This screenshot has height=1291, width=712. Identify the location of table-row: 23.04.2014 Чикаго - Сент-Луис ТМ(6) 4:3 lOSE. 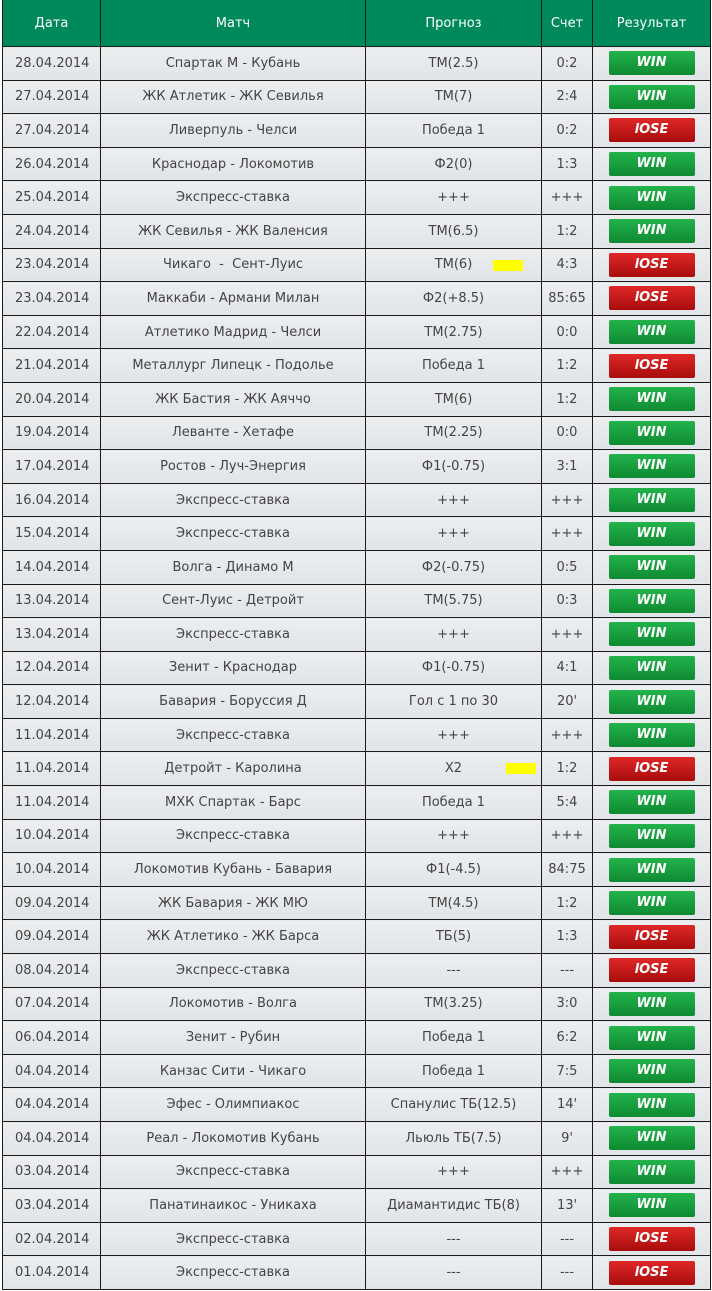
(356, 265).